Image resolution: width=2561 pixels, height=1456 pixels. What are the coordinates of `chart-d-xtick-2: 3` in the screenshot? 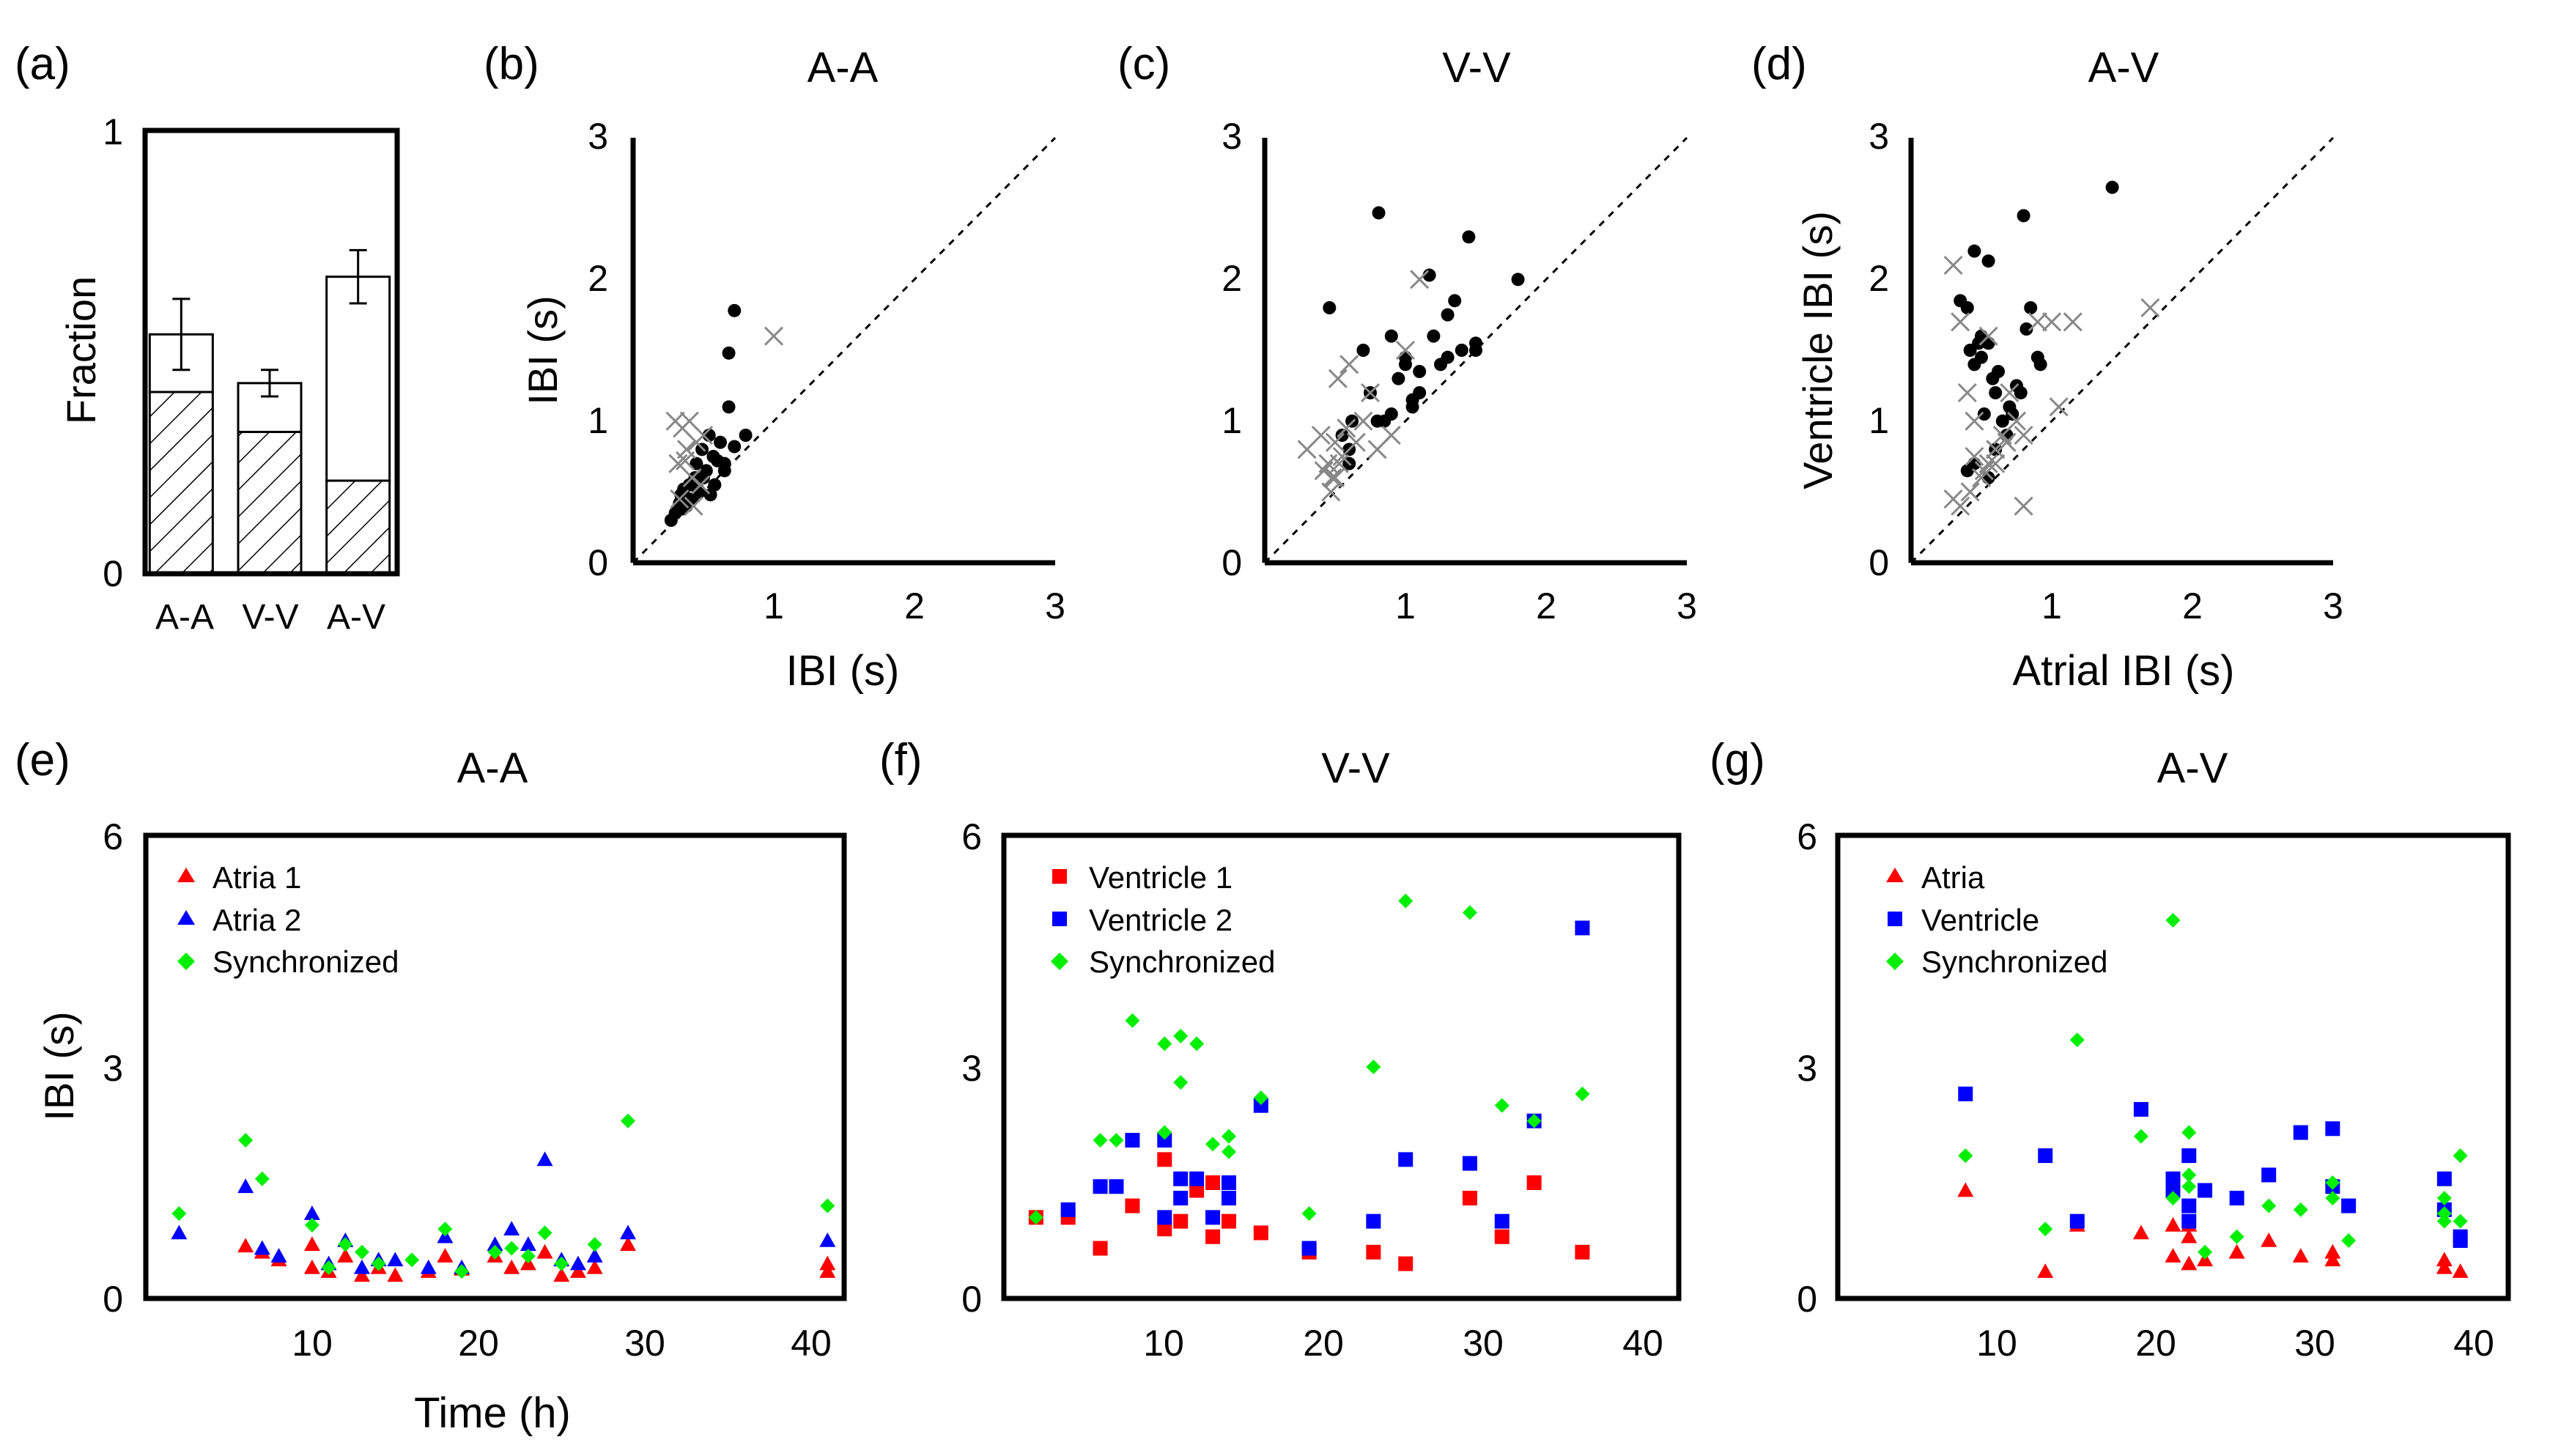 It's located at (2333, 606).